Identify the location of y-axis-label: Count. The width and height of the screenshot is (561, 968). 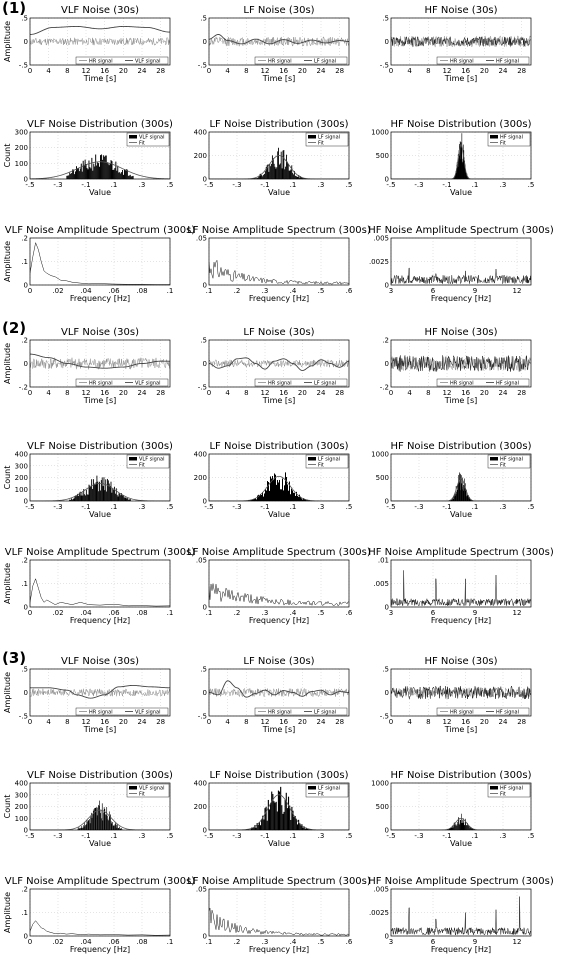
(7, 478).